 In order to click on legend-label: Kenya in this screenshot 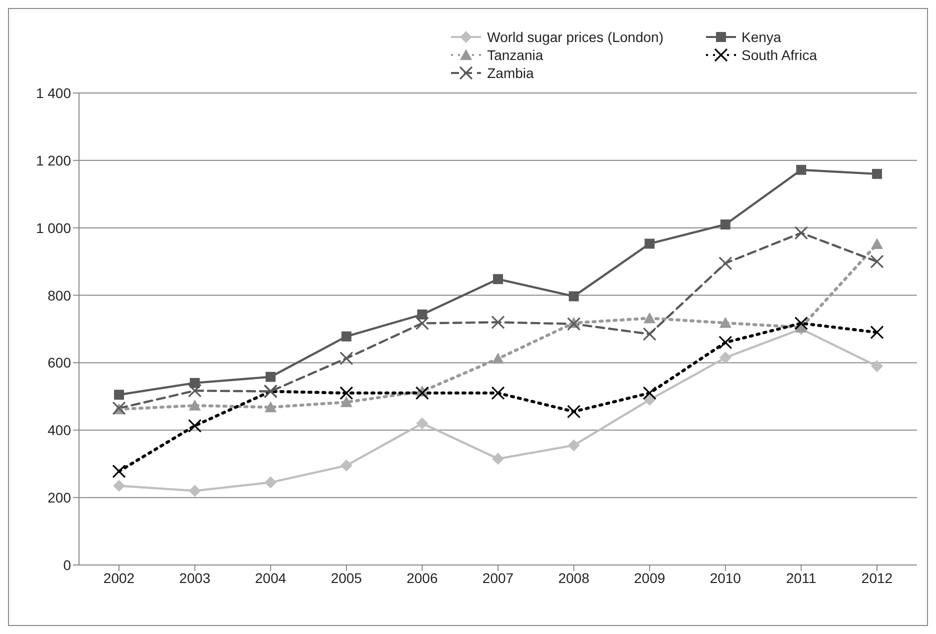, I will do `click(762, 37)`.